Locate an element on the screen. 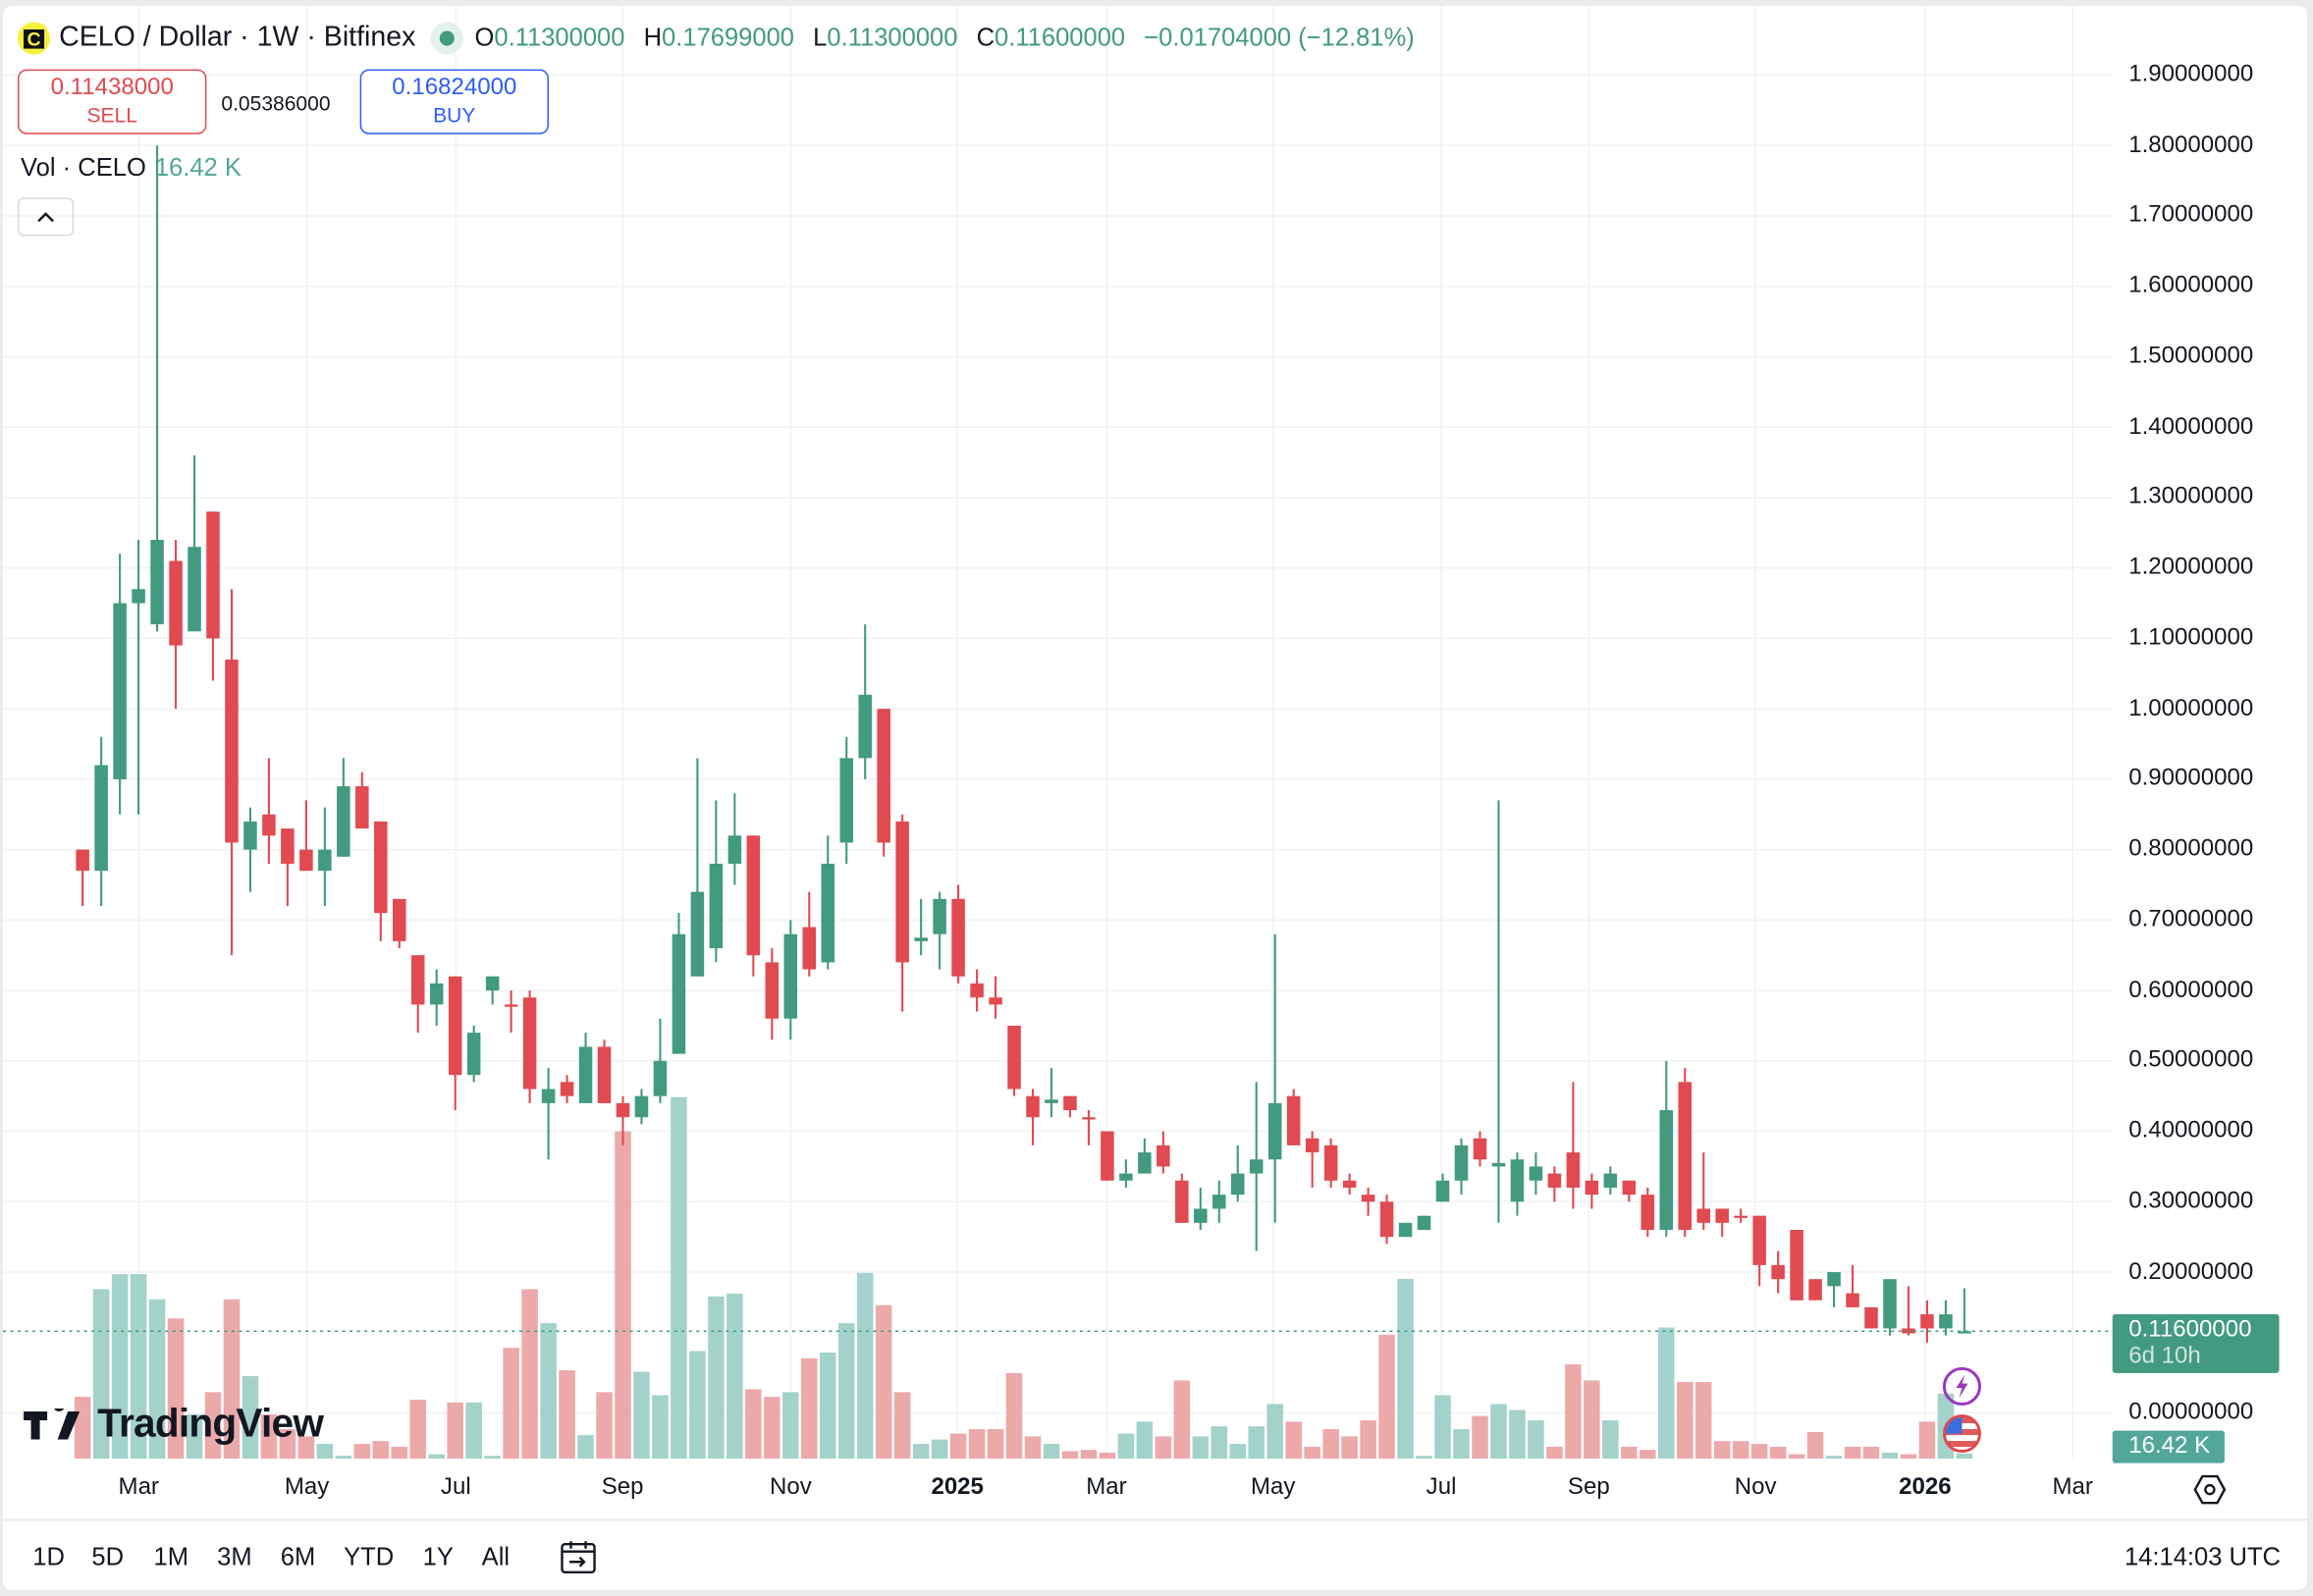  time-tick-label: 2026 is located at coordinates (1925, 1488).